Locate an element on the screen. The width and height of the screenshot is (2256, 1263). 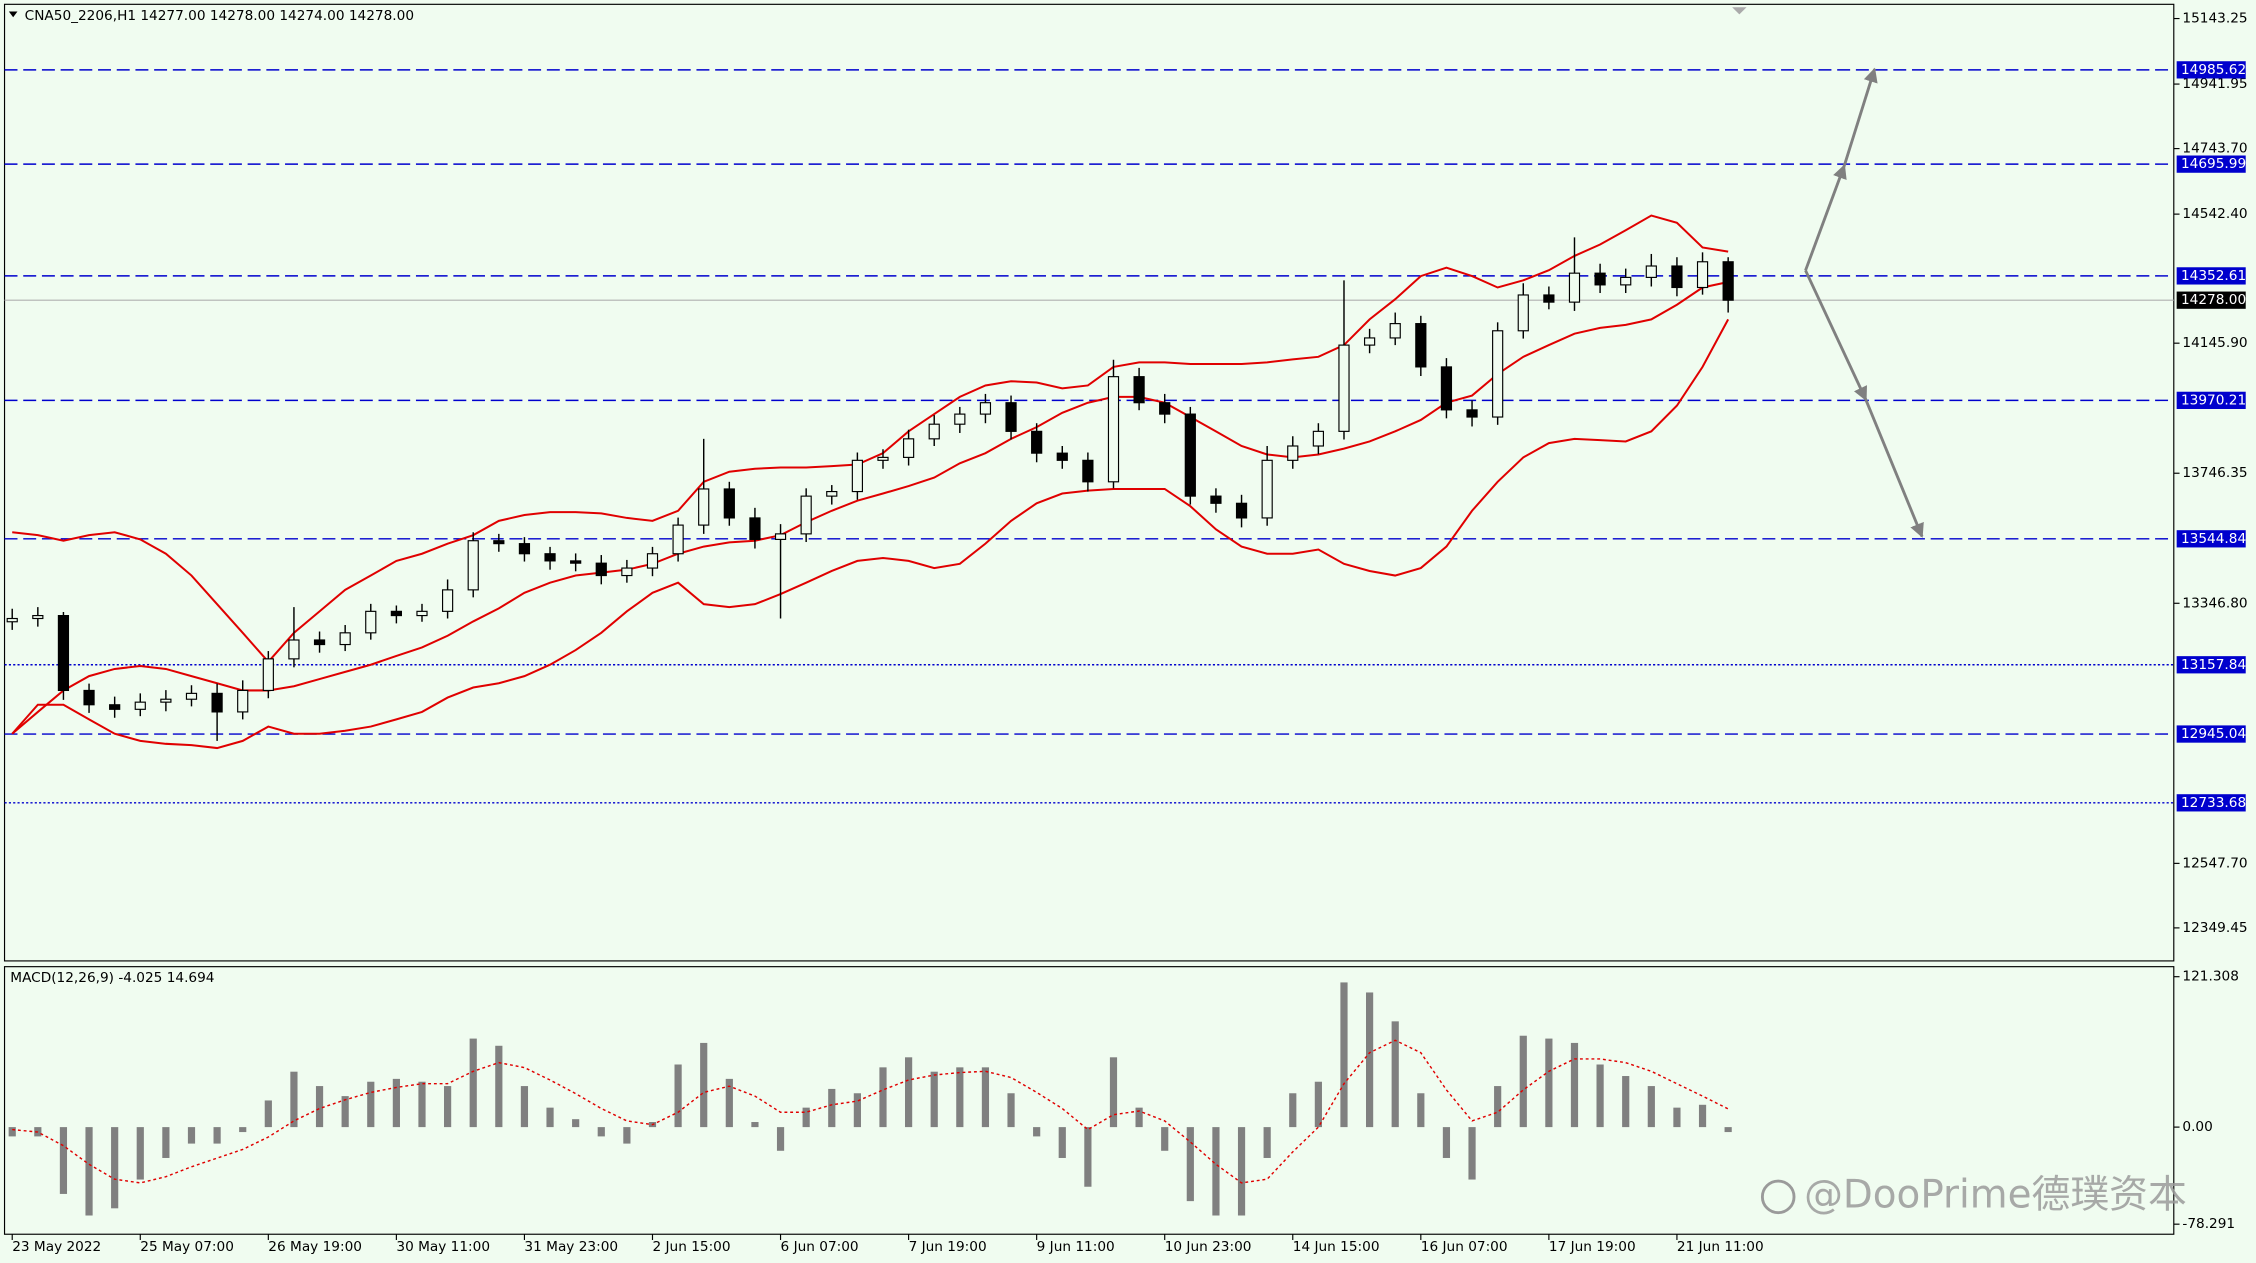
x-tick-label: 21 Jun 11:00 is located at coordinates (1720, 1247).